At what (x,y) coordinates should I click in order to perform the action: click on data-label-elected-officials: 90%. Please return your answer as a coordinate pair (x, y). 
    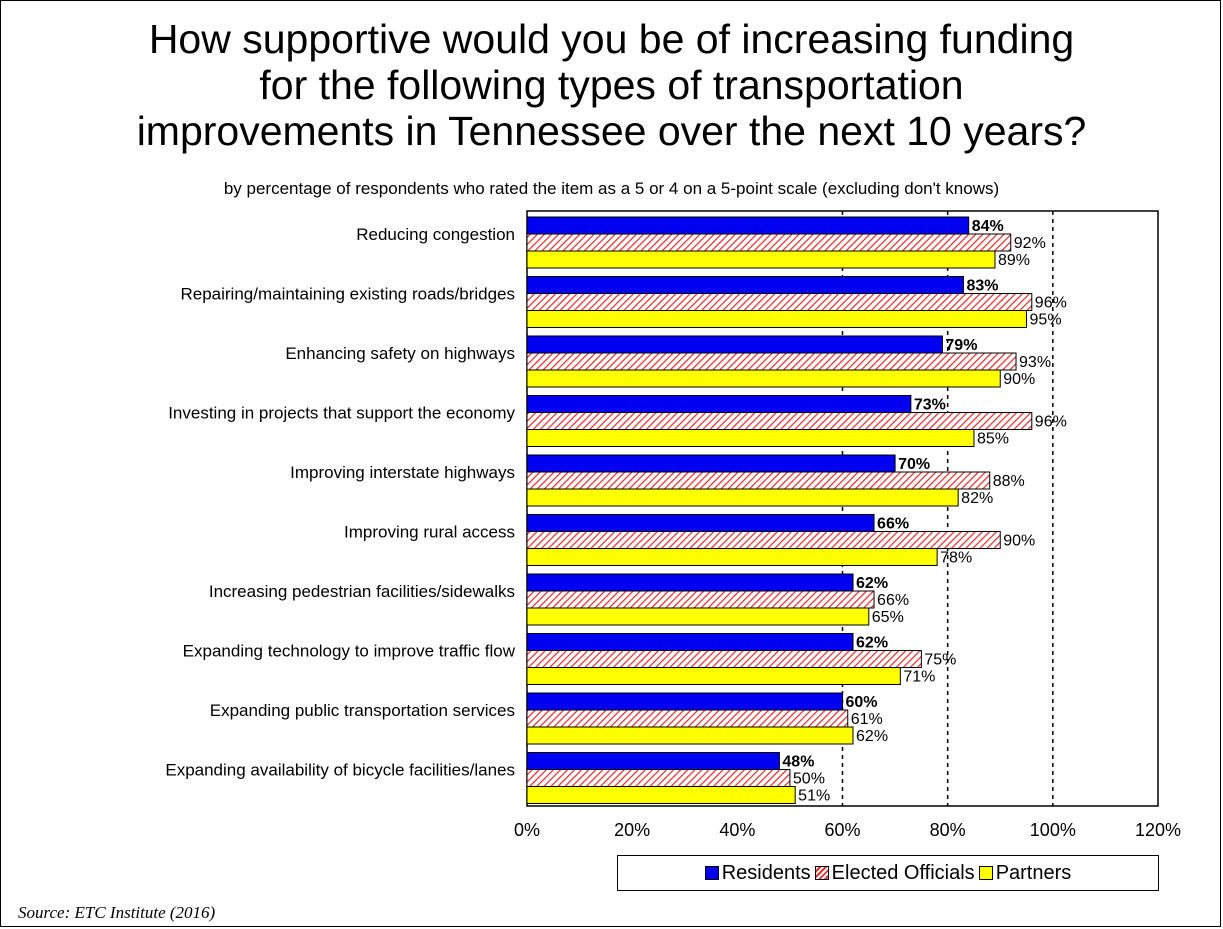
    Looking at the image, I should click on (1019, 541).